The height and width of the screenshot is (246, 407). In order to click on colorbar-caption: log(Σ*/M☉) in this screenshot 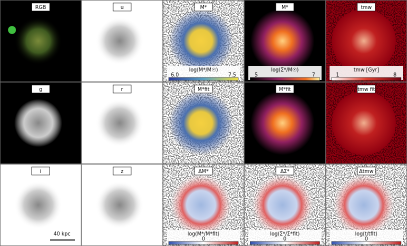, I will do `click(285, 71)`.